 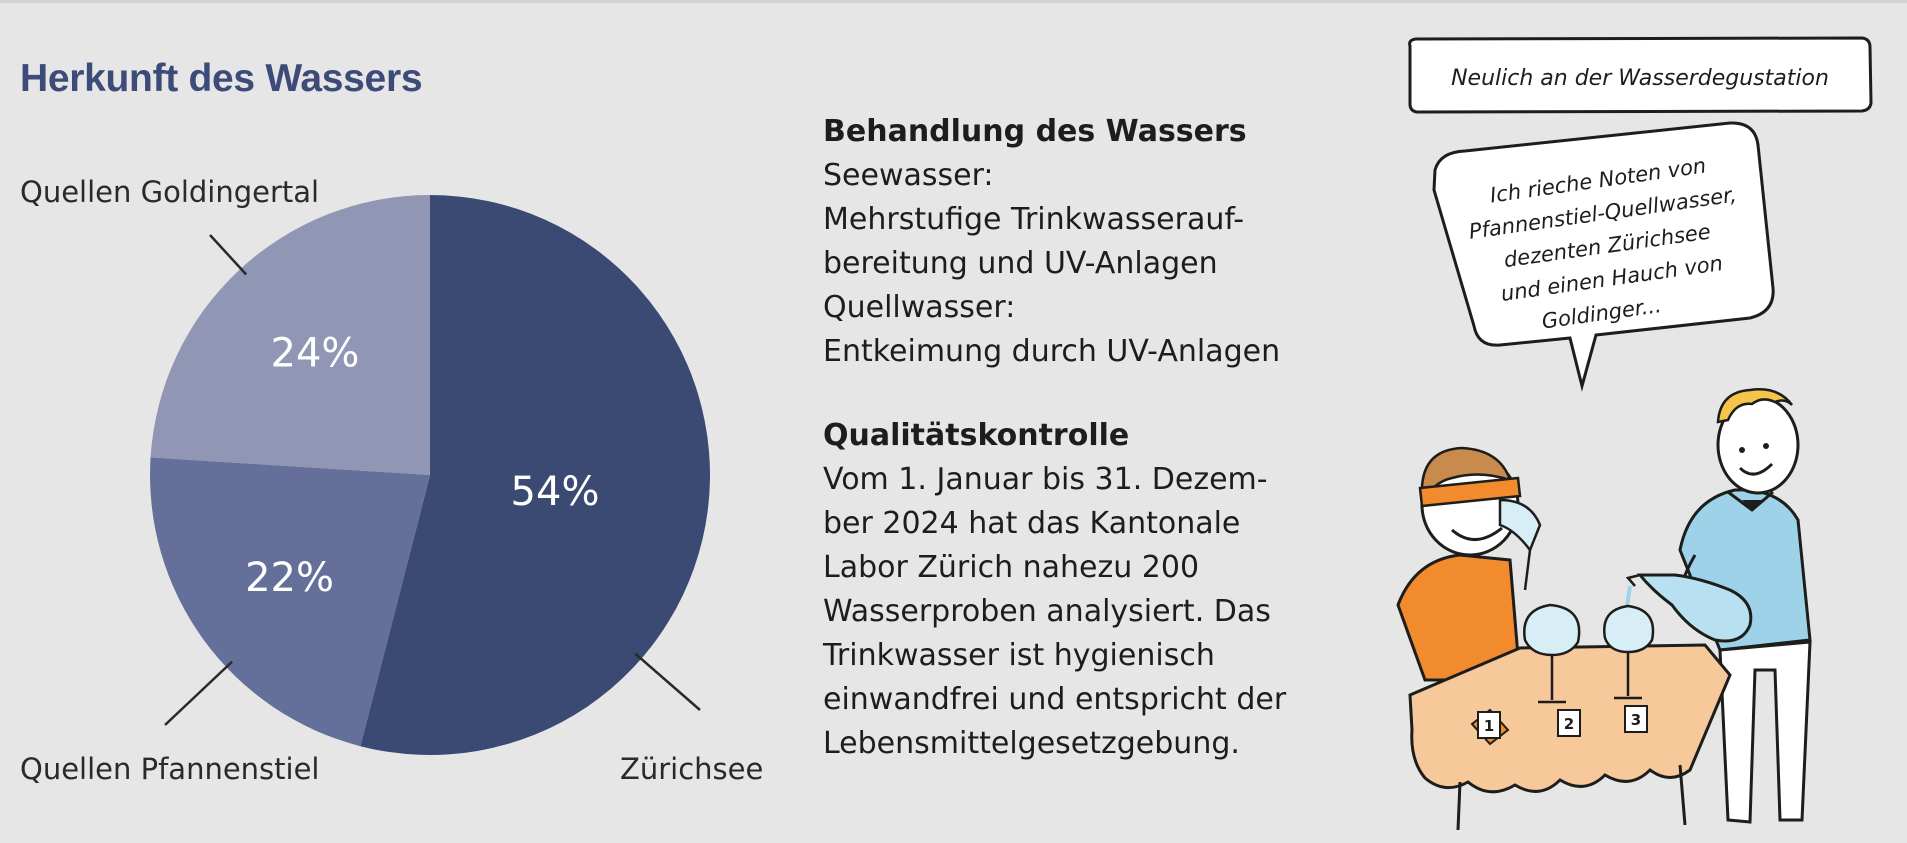 What do you see at coordinates (1034, 219) in the screenshot?
I see `treatment-line: Mehrstufige Trinkwasserauf-` at bounding box center [1034, 219].